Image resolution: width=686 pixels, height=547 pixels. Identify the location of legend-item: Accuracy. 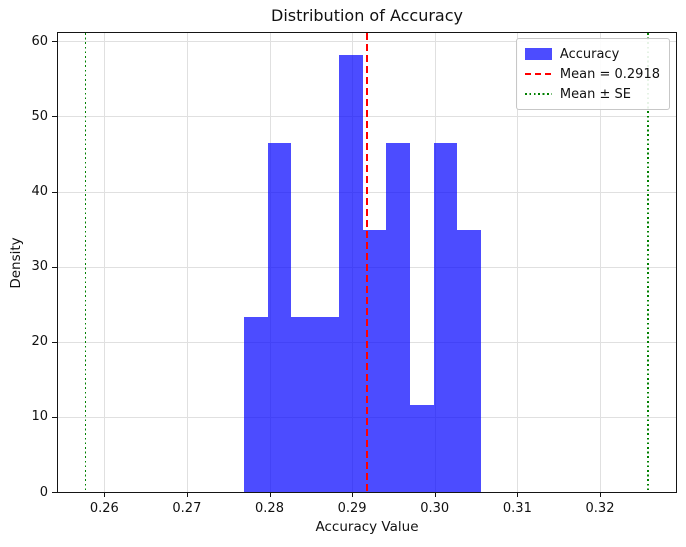
(592, 54).